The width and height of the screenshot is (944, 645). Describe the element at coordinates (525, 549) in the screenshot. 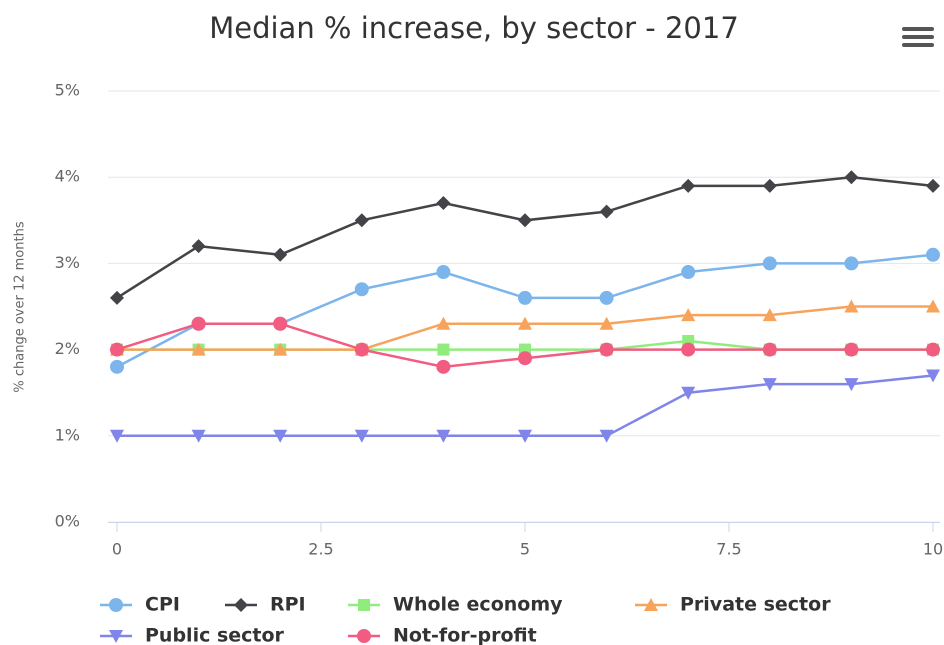

I see `x-tick-label: 5` at that location.